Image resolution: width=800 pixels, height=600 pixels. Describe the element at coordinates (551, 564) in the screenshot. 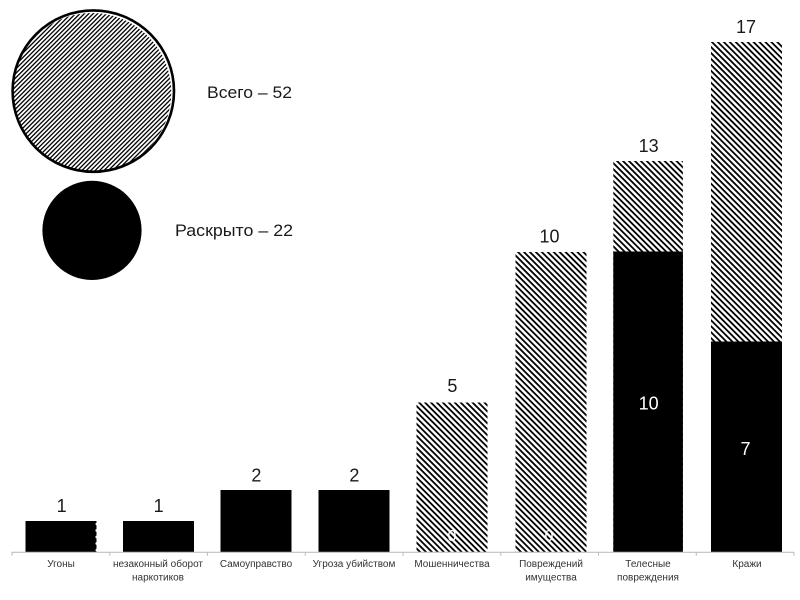

I see `svg-text: Повреждений` at that location.